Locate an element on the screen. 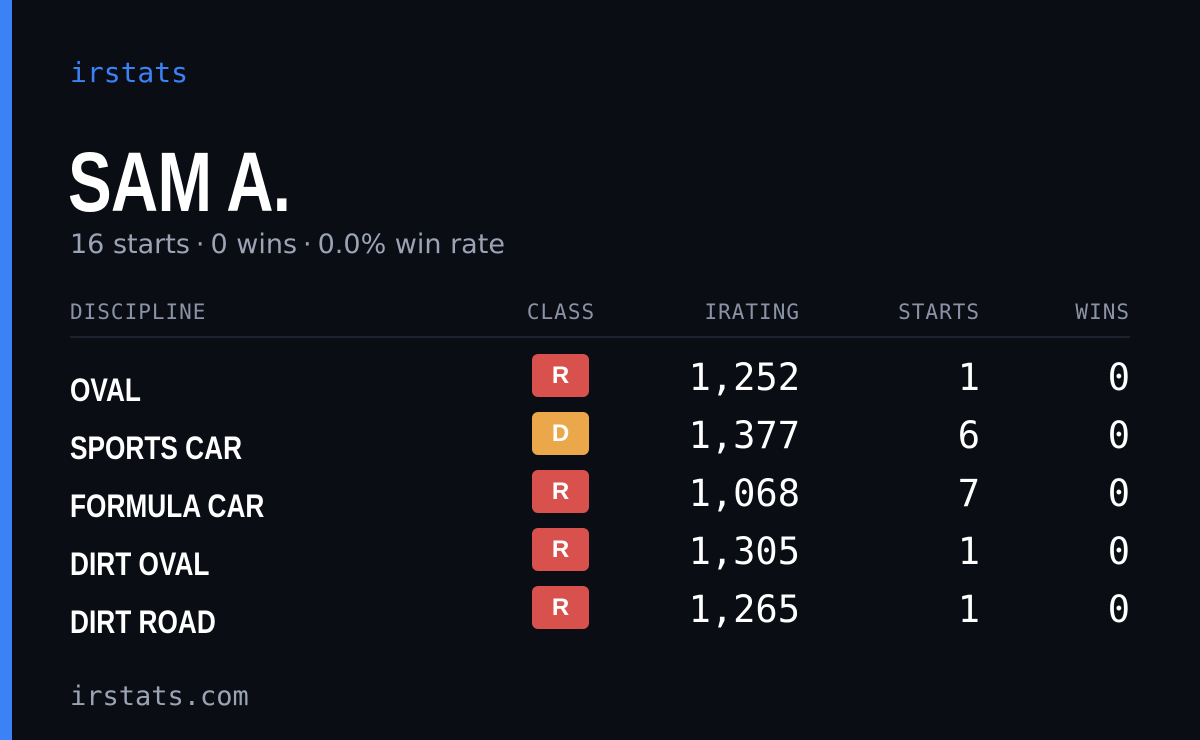  starts-value: 6 is located at coordinates (968, 435).